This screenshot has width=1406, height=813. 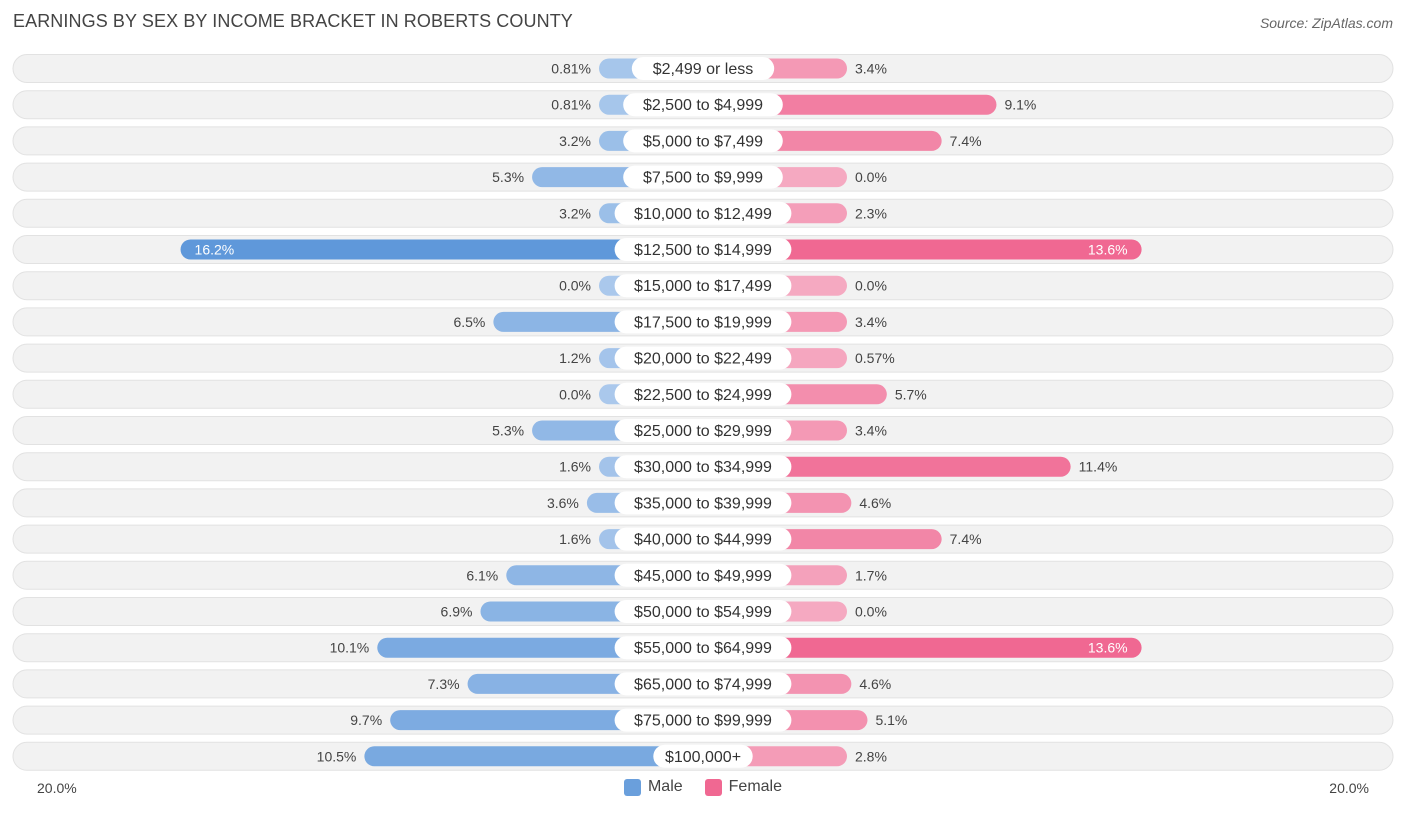 I want to click on category-label: $20,000 to $22,499, so click(x=703, y=359).